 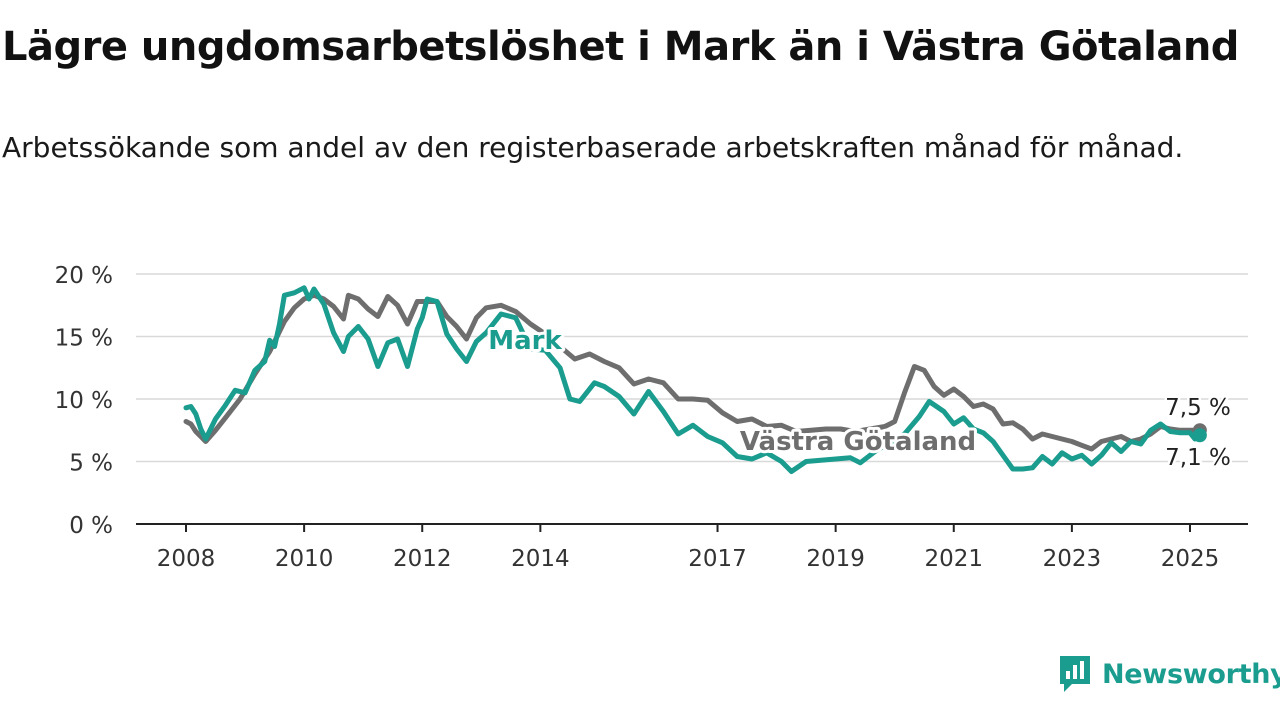 What do you see at coordinates (91, 526) in the screenshot?
I see `y-tick-label: 0 %` at bounding box center [91, 526].